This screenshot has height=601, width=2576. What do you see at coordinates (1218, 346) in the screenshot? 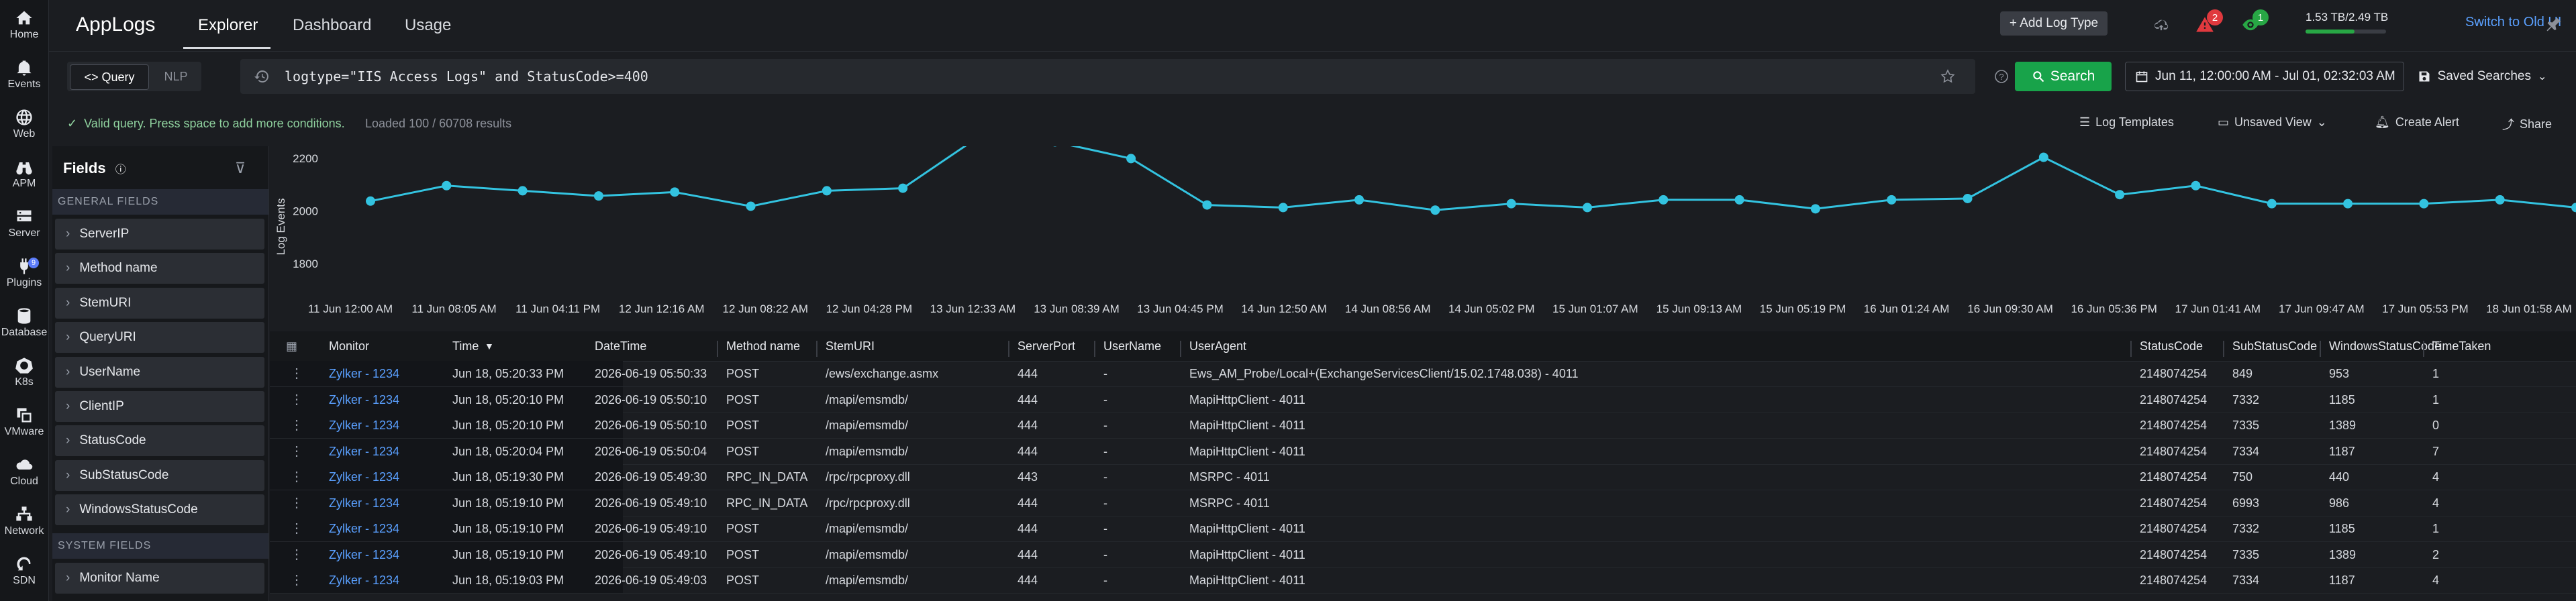
I see `column-header-useragent: UserAgent` at bounding box center [1218, 346].